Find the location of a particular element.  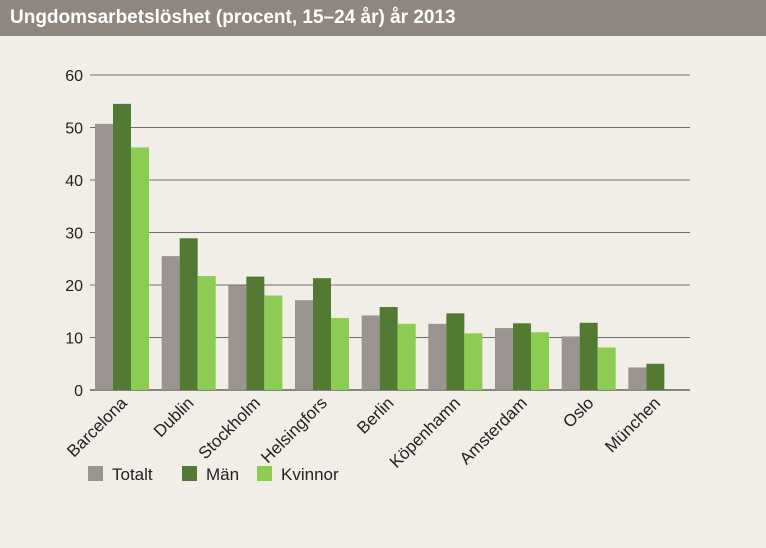

bar-kvinnor-köpenhamn is located at coordinates (473, 361).